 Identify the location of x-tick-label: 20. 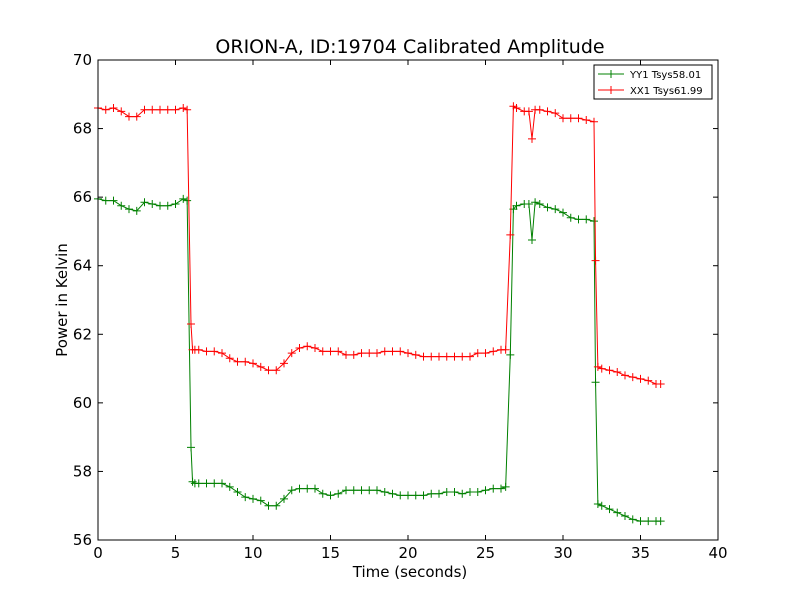
(407, 553).